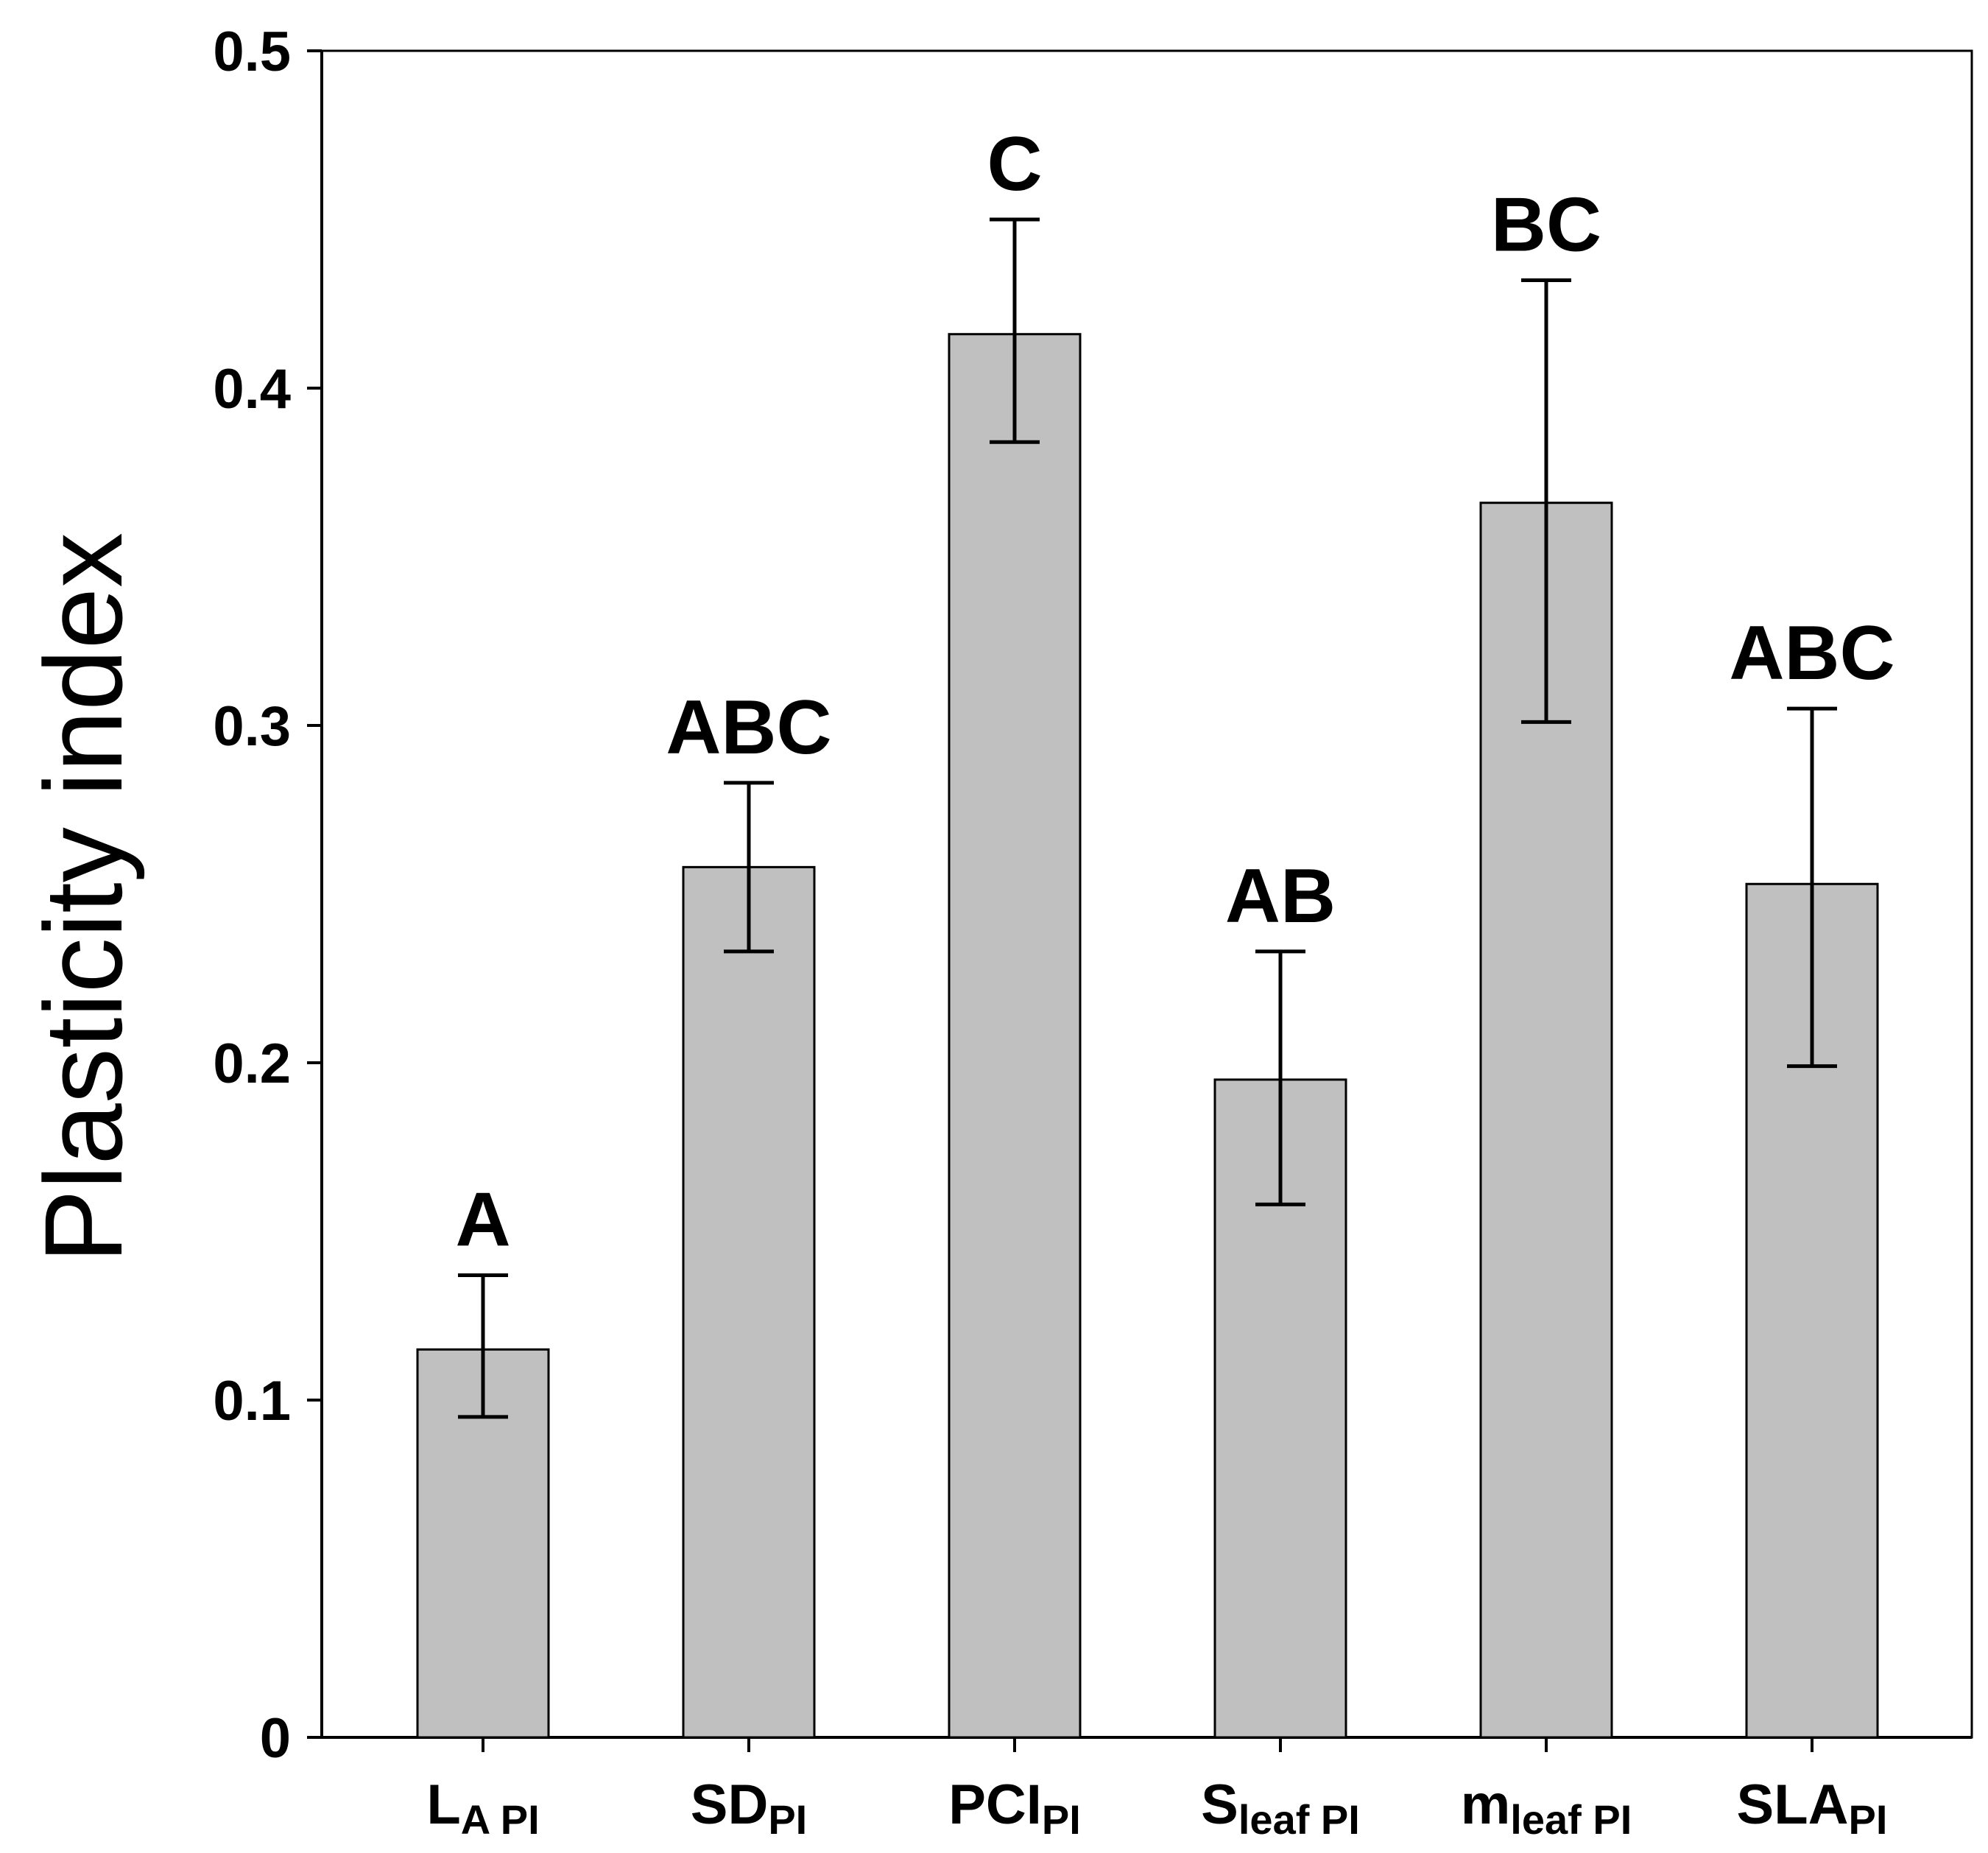 The height and width of the screenshot is (1853, 1988). What do you see at coordinates (1280, 896) in the screenshot?
I see `significance-label: AB` at bounding box center [1280, 896].